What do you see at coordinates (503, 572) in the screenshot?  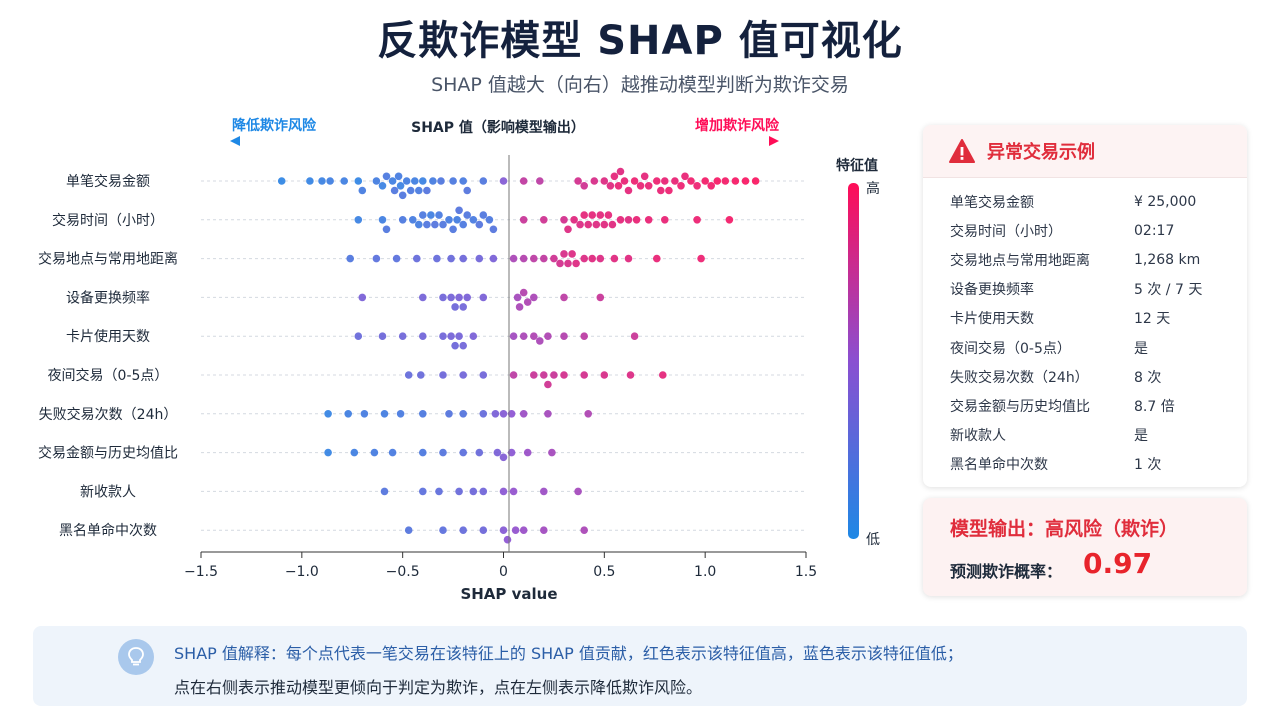 I see `x-tick-label: 0` at bounding box center [503, 572].